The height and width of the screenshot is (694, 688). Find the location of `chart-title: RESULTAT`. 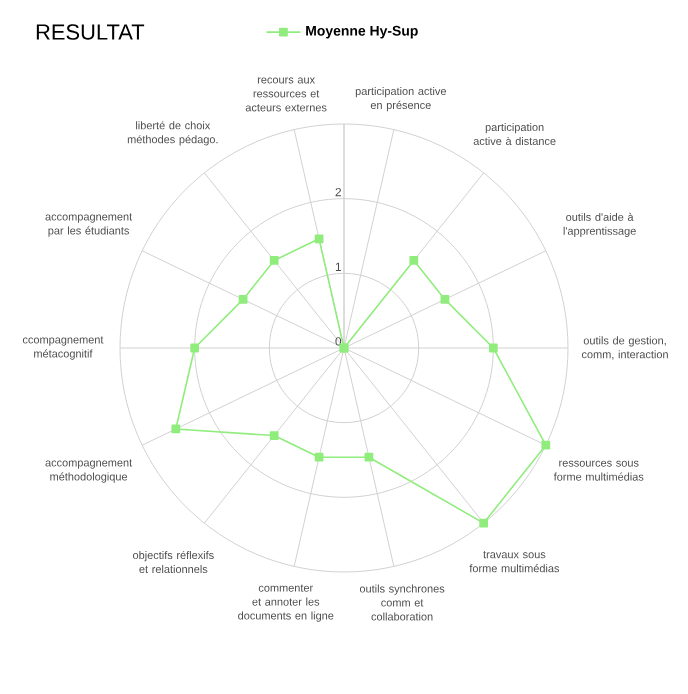

chart-title: RESULTAT is located at coordinates (90, 32).